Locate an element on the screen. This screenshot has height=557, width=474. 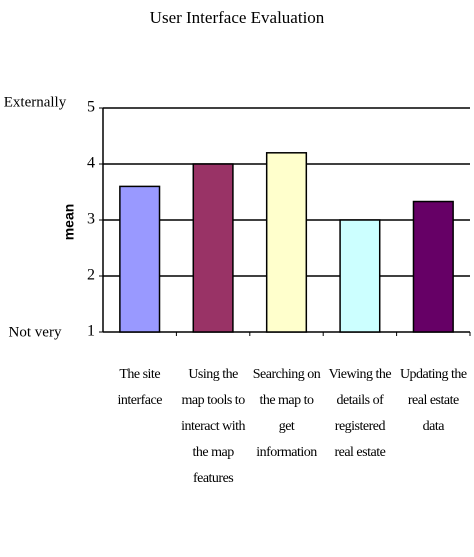
y-tick-label: 1 is located at coordinates (91, 331).